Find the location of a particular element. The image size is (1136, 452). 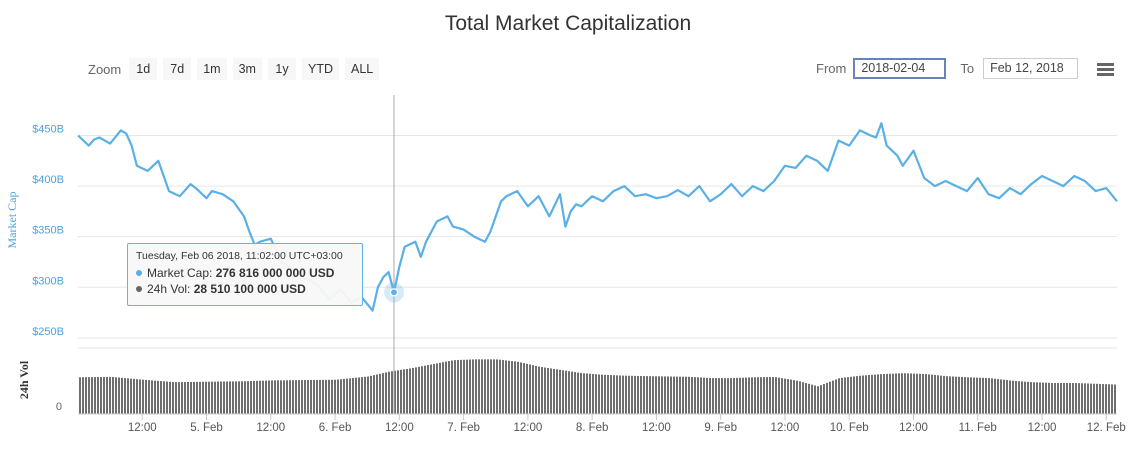

y-tick-label: $400B is located at coordinates (48, 180).